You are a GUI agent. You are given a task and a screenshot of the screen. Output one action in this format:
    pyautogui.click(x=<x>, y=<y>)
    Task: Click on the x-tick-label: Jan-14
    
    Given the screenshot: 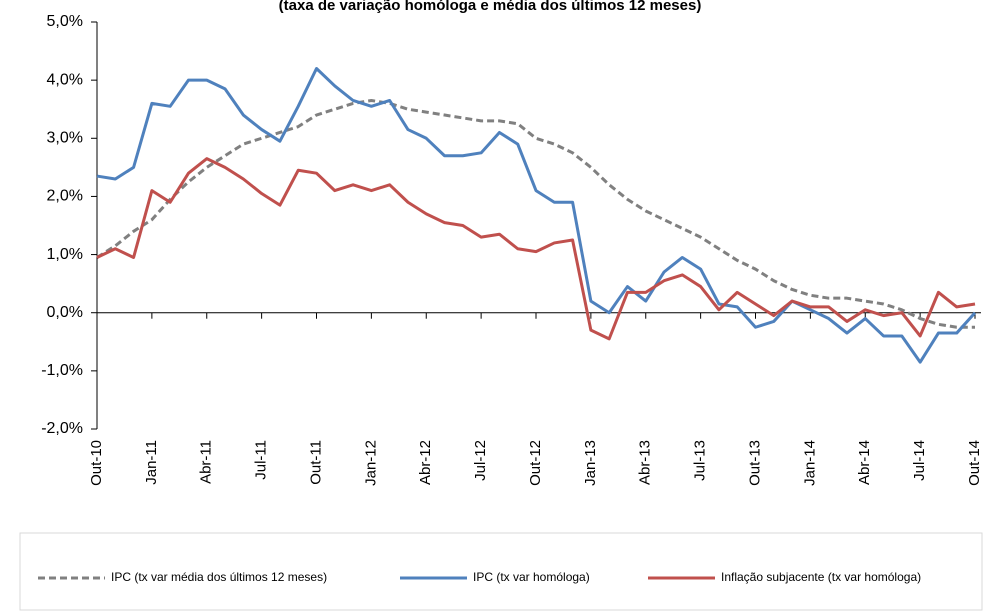 What is the action you would take?
    pyautogui.click(x=809, y=463)
    